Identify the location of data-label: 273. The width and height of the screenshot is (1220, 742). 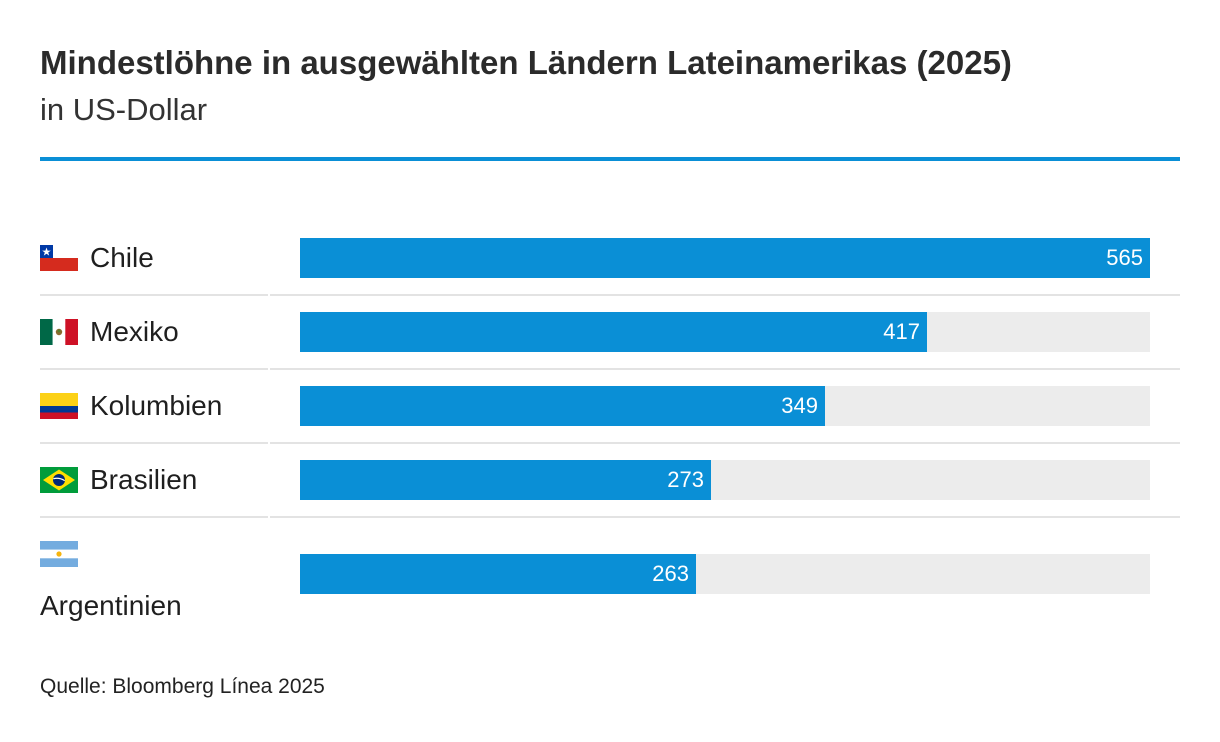
(685, 479).